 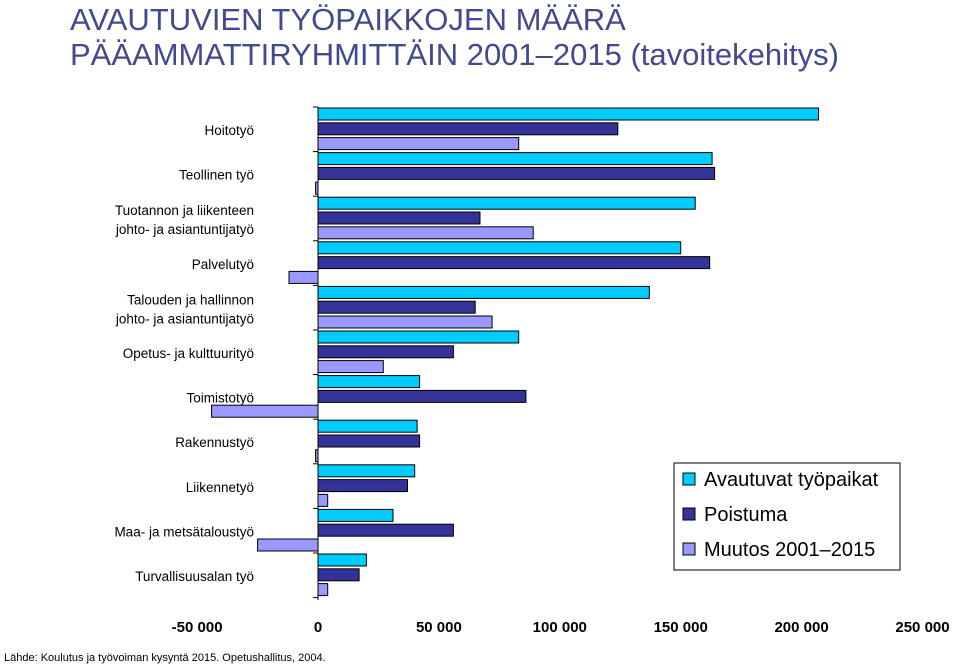 I want to click on x-tick-label: 50 000, so click(x=439, y=627).